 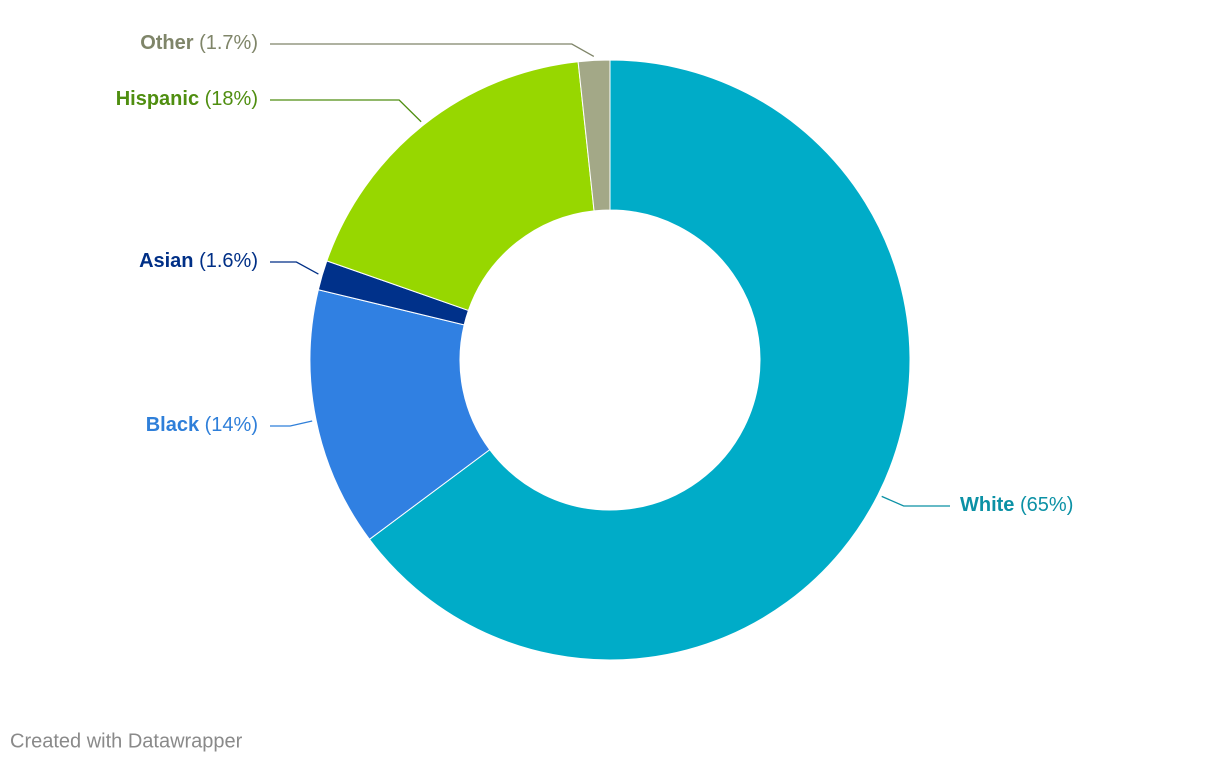 What do you see at coordinates (157, 99) in the screenshot?
I see `category-name: Hispanic` at bounding box center [157, 99].